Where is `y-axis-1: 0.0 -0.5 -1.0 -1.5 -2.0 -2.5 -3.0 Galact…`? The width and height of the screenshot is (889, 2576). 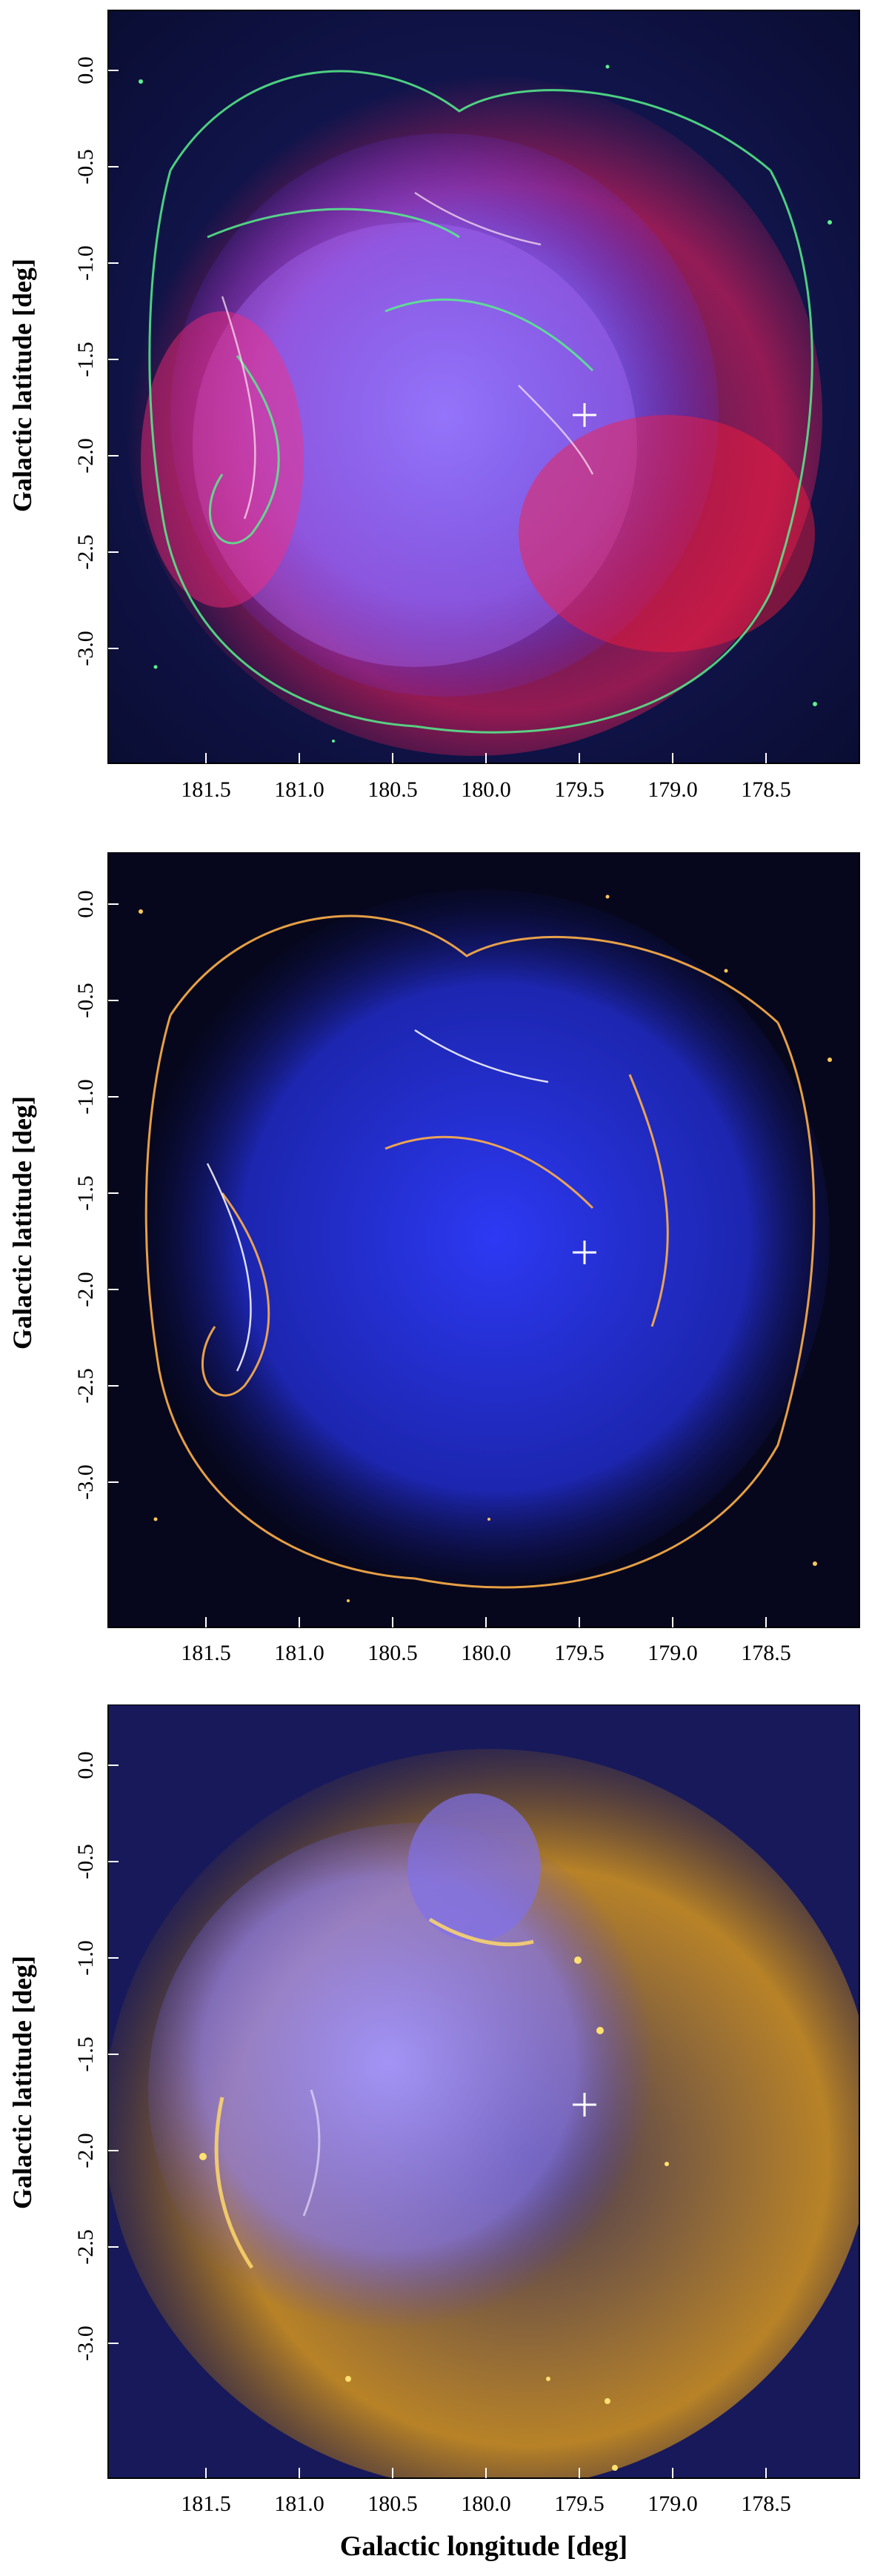 y-axis-1: 0.0 -0.5 -1.0 -1.5 -2.0 -2.5 -3.0 Galact… is located at coordinates (52, 361).